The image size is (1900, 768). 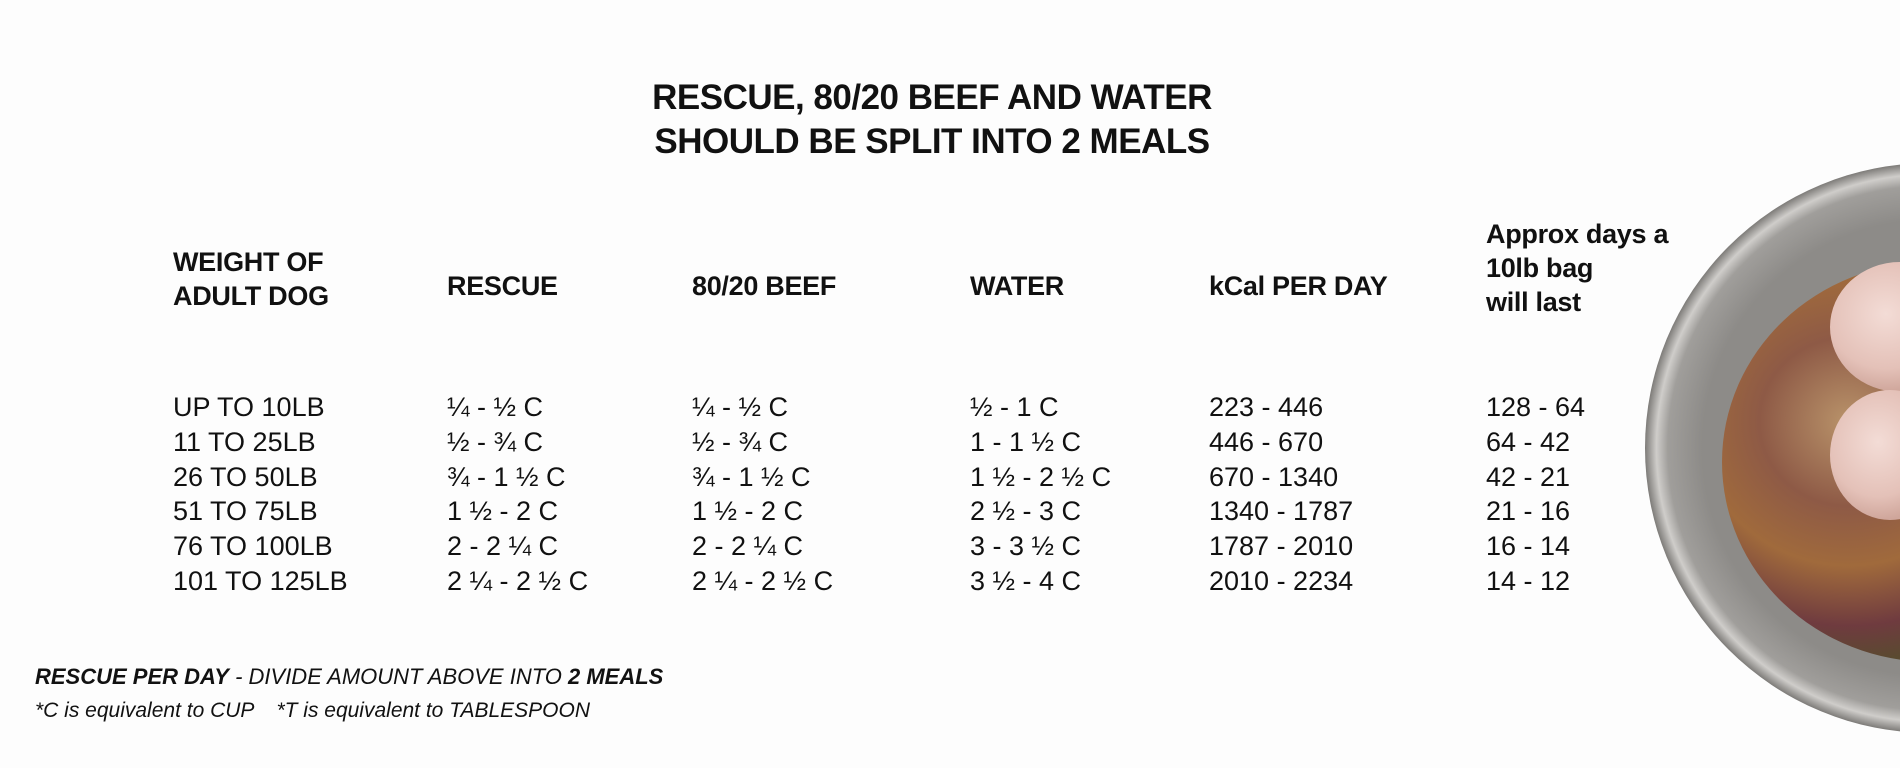 I want to click on table-cell-days: 16 - 14, so click(x=1528, y=546).